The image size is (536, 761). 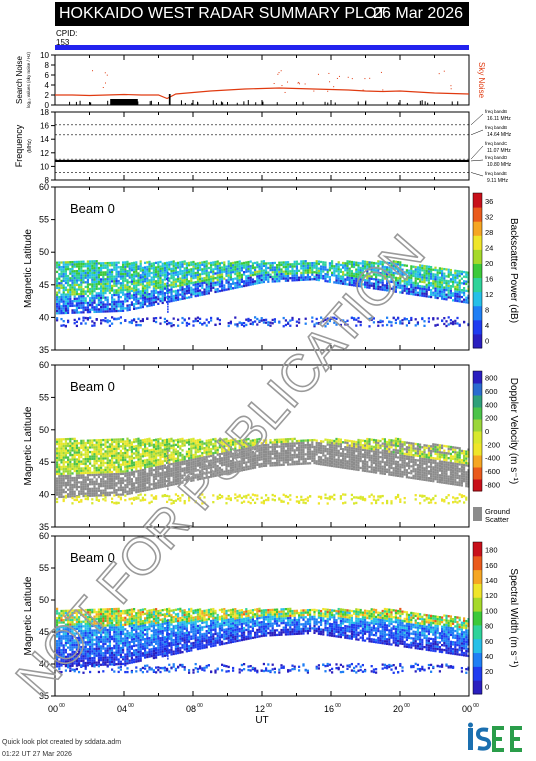 I want to click on y-tick-label: 14, so click(x=44, y=139).